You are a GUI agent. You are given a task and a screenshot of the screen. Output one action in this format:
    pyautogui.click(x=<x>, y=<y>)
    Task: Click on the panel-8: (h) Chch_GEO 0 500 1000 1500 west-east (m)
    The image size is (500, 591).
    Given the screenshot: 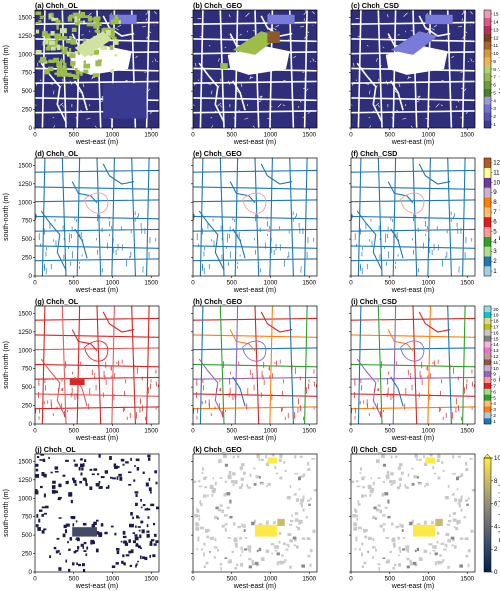 What is the action you would take?
    pyautogui.click(x=254, y=369)
    